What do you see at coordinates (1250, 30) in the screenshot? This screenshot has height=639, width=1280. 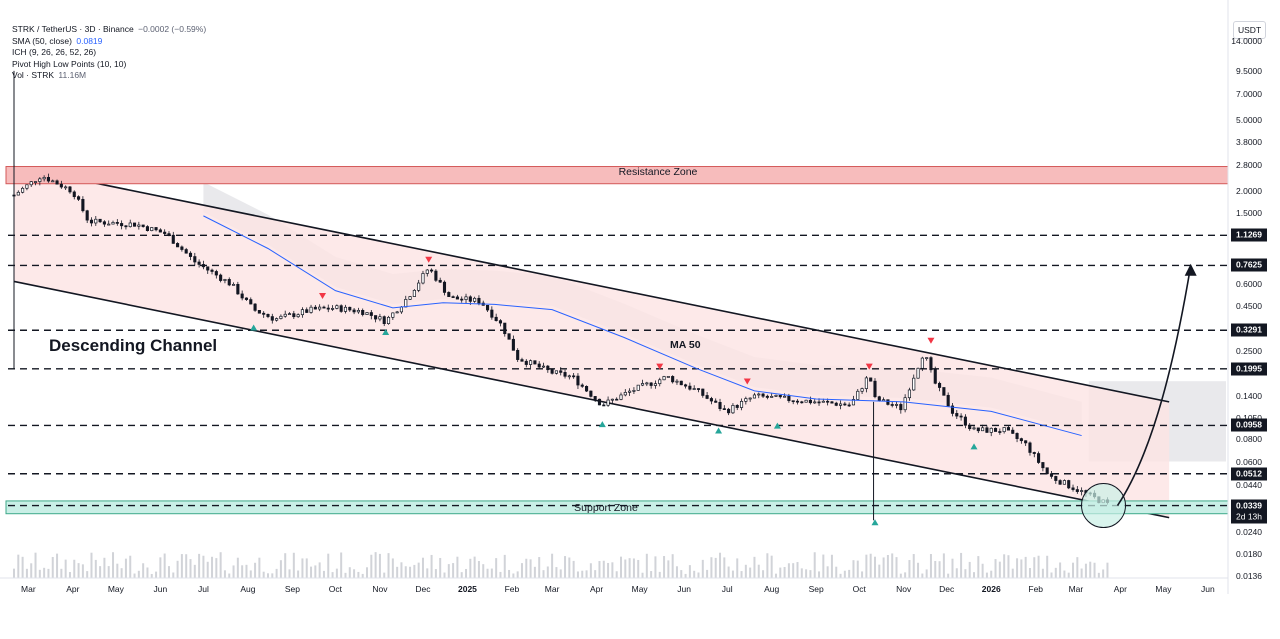 I see `currency-unit-button: USDT` at bounding box center [1250, 30].